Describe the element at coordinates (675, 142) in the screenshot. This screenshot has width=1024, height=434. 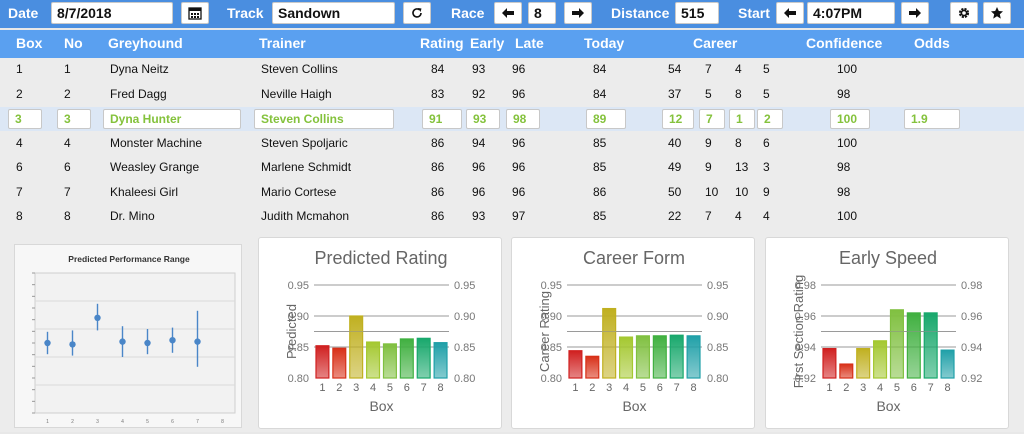
I see `cell-career-starts: 40` at that location.